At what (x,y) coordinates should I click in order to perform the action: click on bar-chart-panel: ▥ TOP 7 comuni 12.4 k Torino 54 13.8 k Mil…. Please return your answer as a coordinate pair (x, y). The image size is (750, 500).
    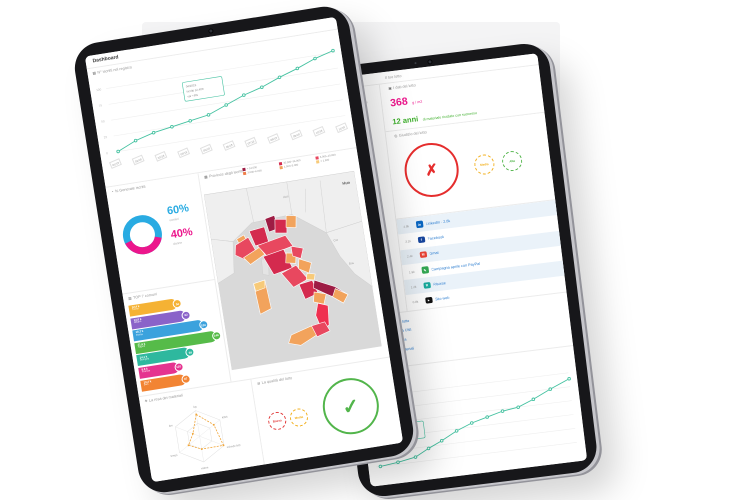
    Looking at the image, I should click on (177, 337).